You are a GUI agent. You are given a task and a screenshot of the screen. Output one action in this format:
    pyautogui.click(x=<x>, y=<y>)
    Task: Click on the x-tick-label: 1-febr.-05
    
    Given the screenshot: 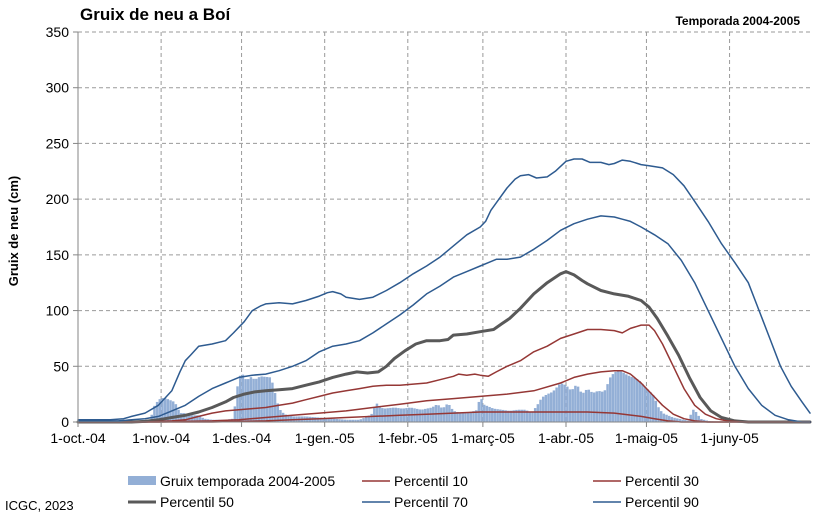 What is the action you would take?
    pyautogui.click(x=408, y=438)
    